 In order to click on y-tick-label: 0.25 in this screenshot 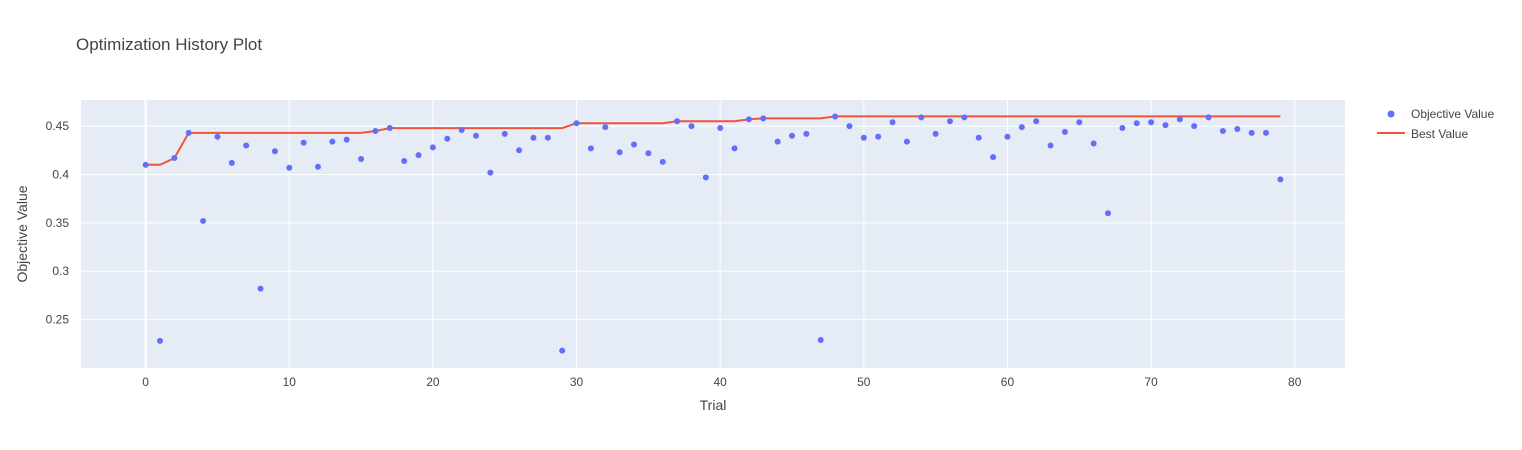, I will do `click(58, 320)`.